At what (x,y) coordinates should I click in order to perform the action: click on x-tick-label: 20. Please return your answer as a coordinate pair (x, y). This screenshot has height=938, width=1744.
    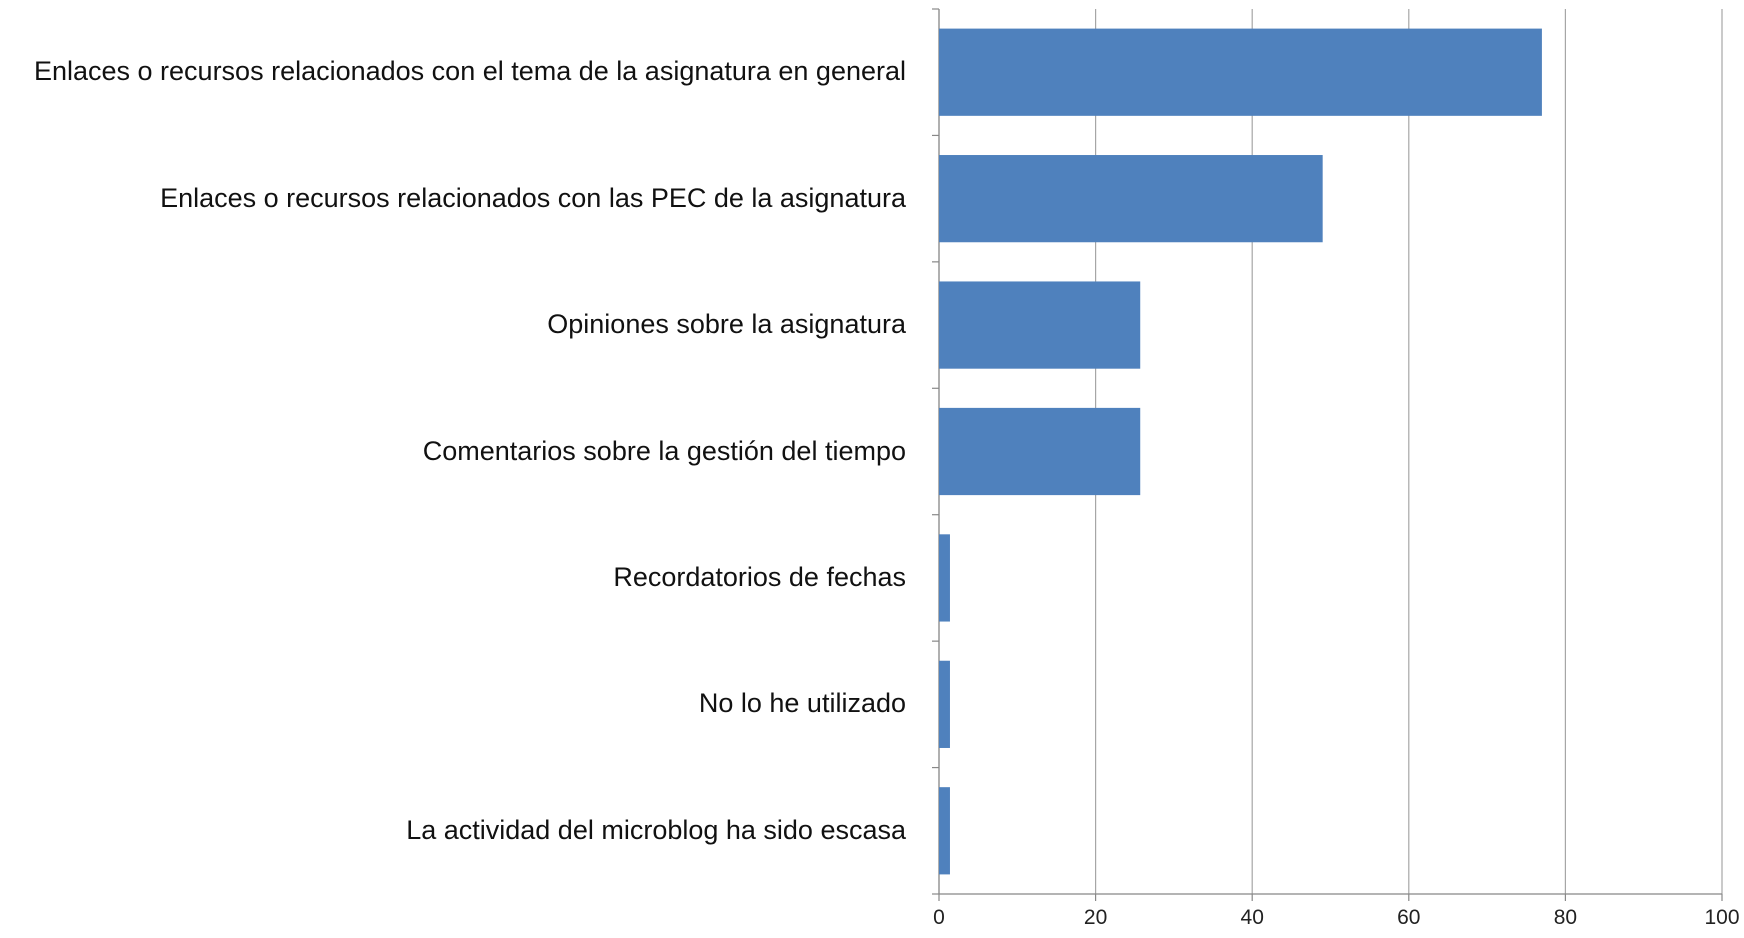
    Looking at the image, I should click on (1095, 917).